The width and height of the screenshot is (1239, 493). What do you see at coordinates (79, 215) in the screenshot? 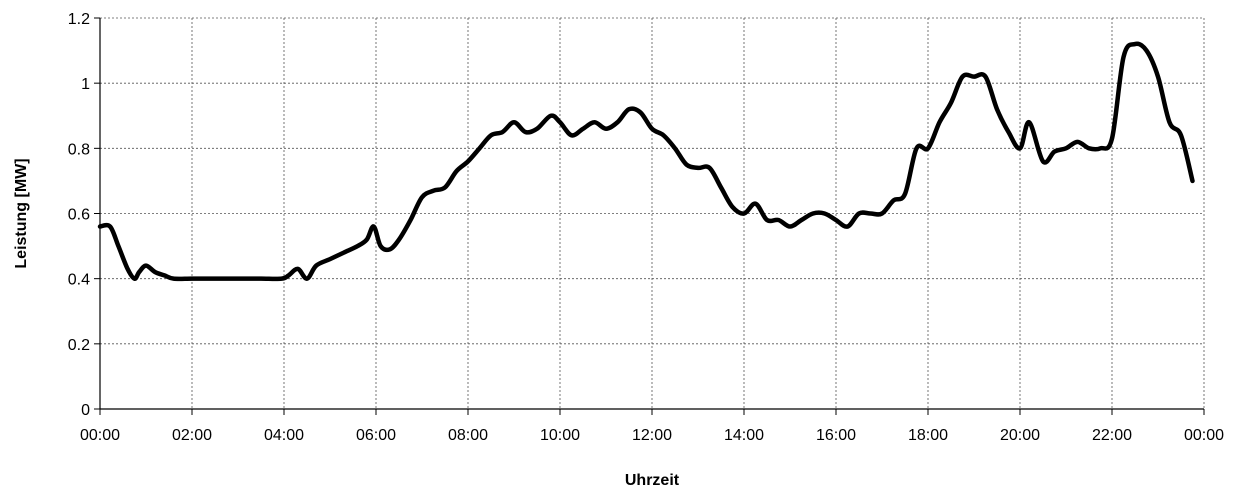
I see `y-tick-label: 0.6` at bounding box center [79, 215].